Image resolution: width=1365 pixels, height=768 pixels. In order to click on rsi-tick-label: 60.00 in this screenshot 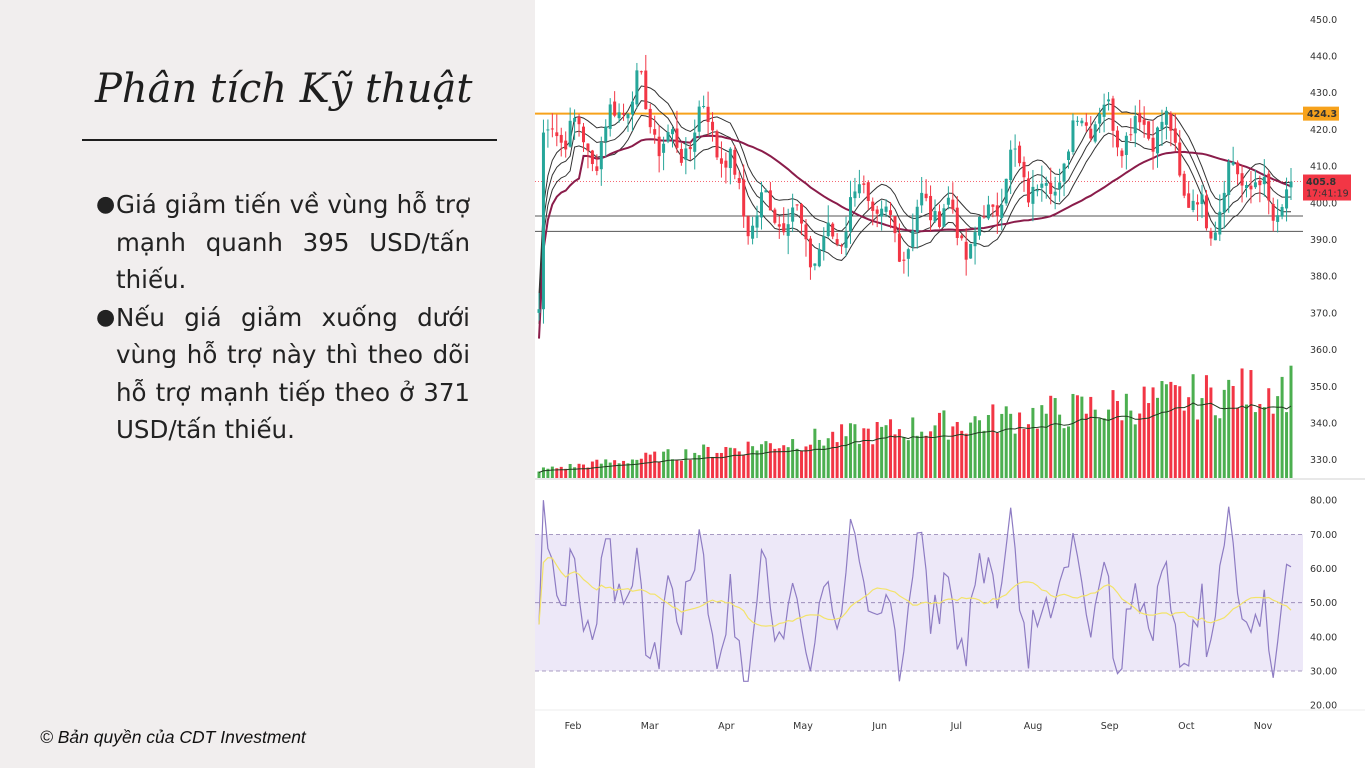, I will do `click(1323, 569)`.